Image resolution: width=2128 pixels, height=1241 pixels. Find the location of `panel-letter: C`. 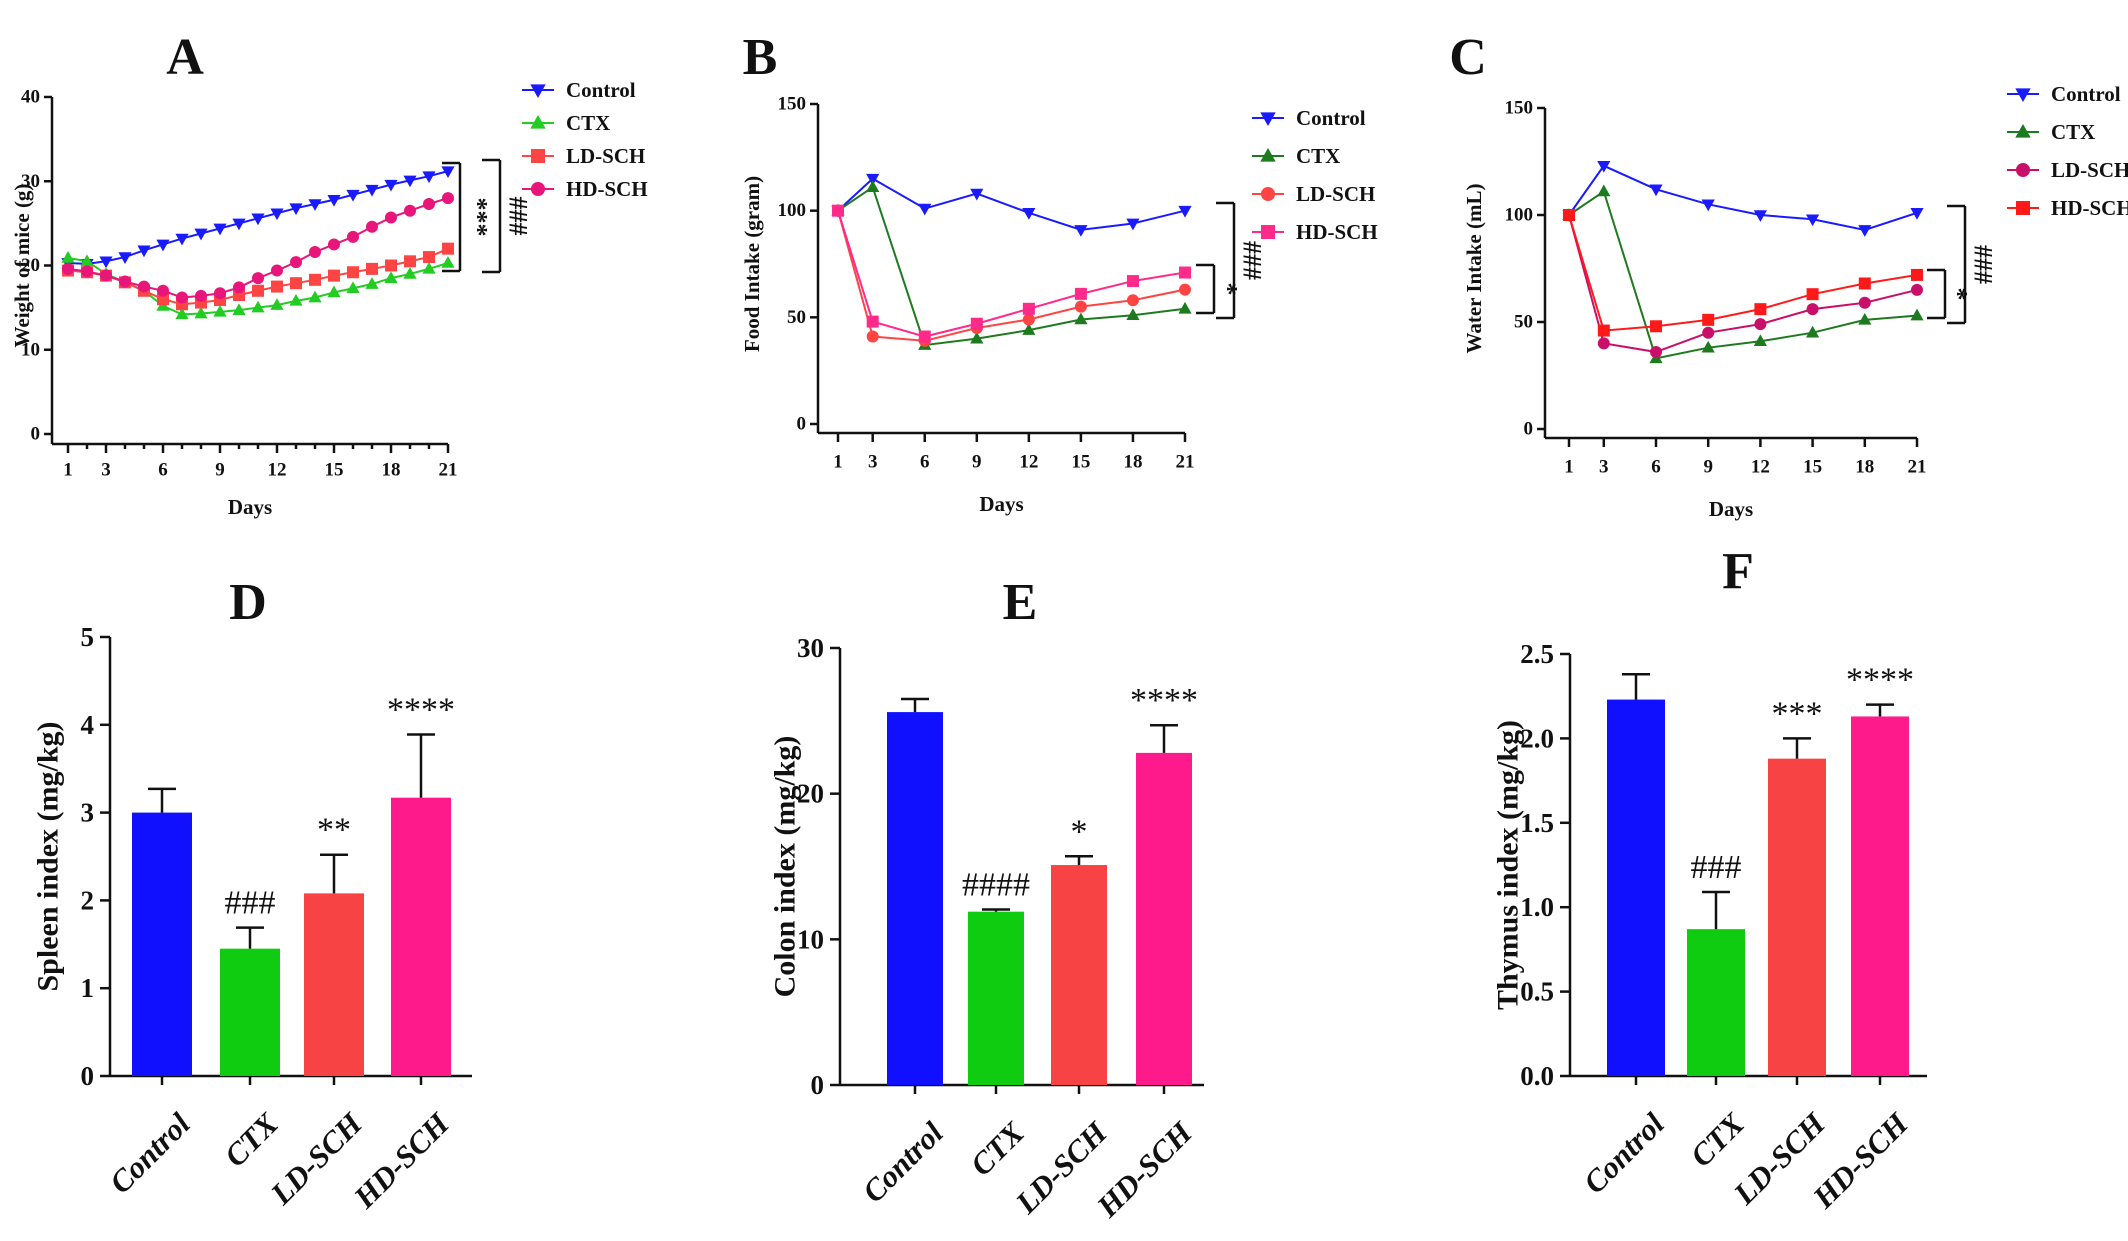

panel-letter: C is located at coordinates (1468, 57).